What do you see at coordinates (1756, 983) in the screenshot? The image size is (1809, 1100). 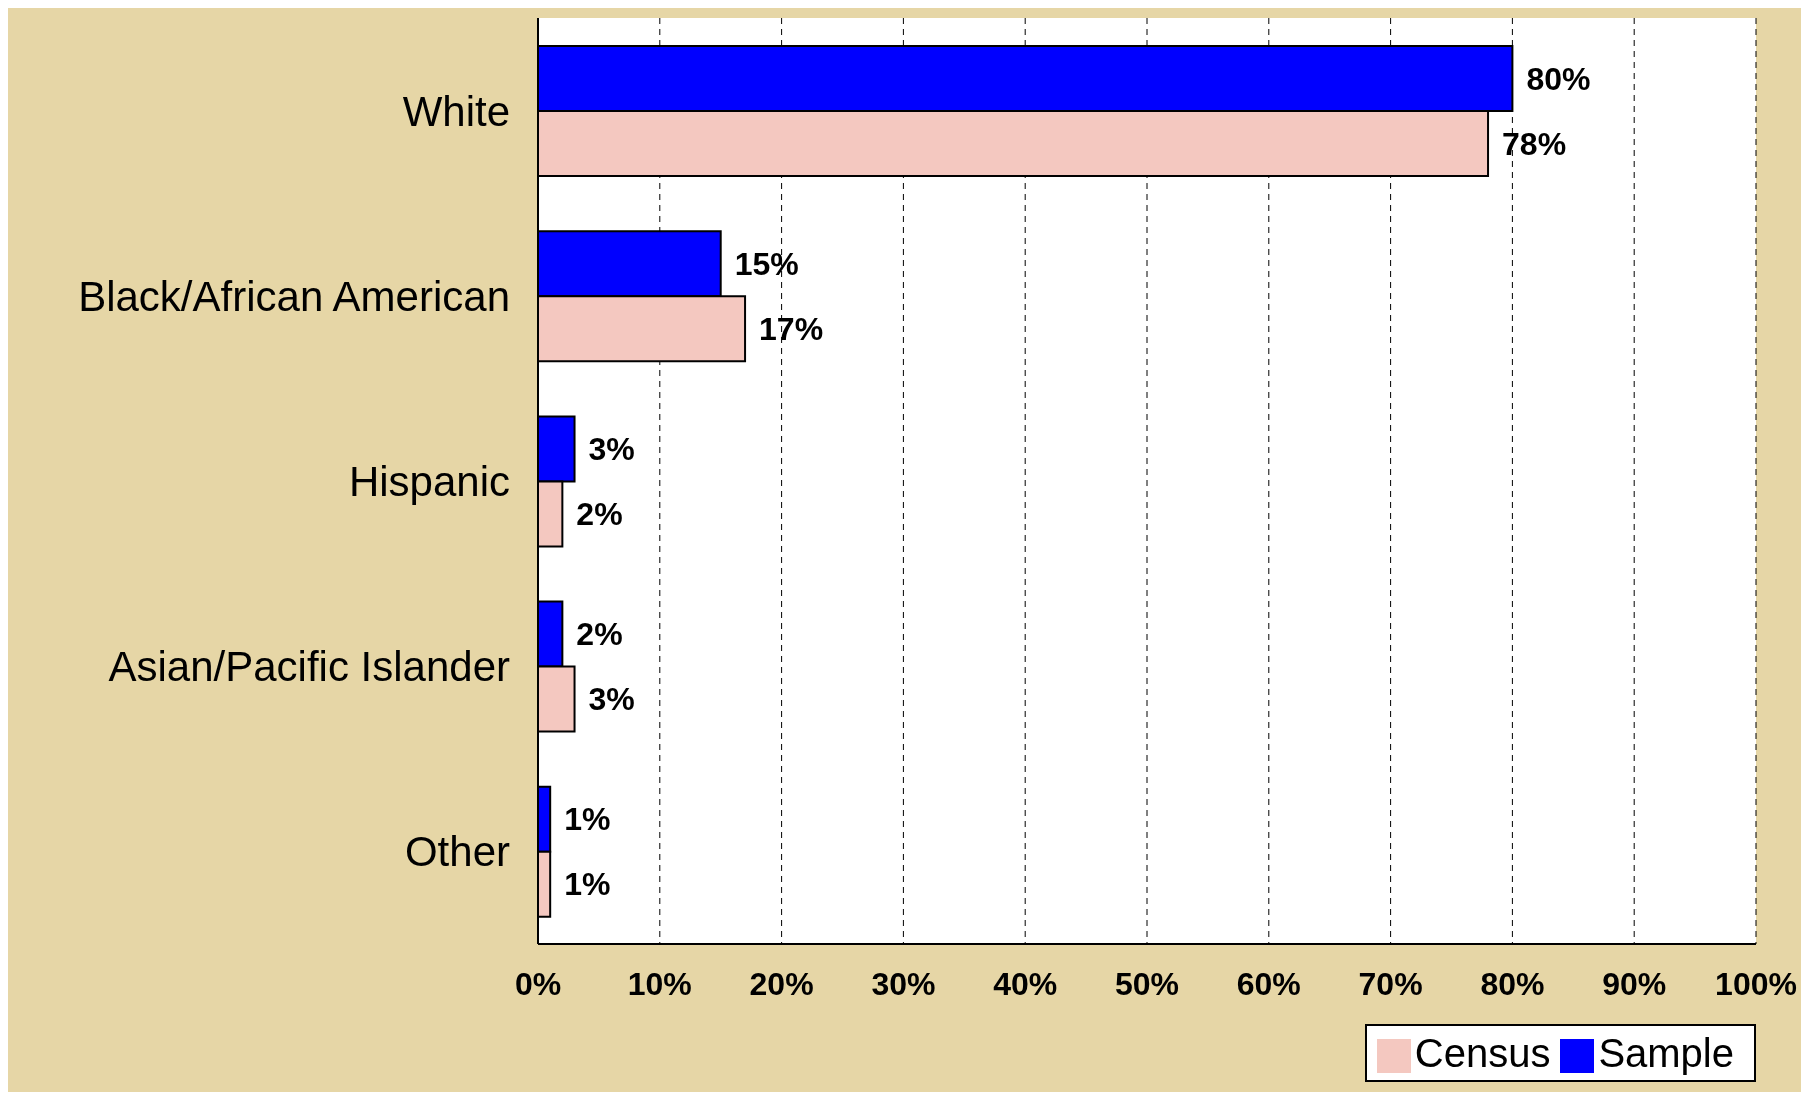 I see `x-tick-label: 100%` at bounding box center [1756, 983].